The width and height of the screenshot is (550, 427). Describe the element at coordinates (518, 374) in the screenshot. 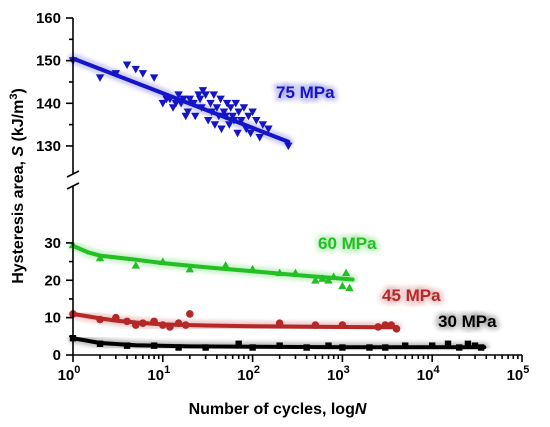

I see `x-tick-label-5: 10⁵` at that location.